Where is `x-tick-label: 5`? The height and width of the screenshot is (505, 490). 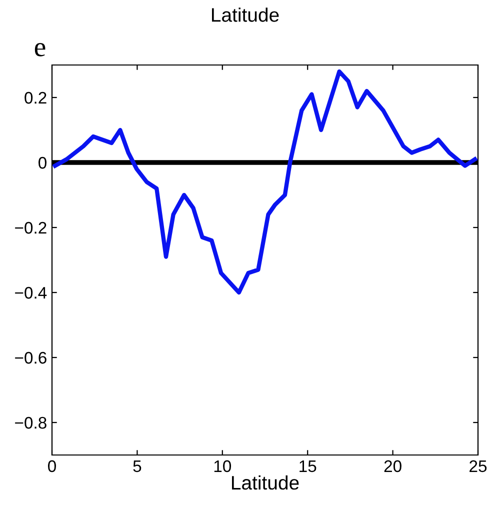 x-tick-label: 5 is located at coordinates (137, 466).